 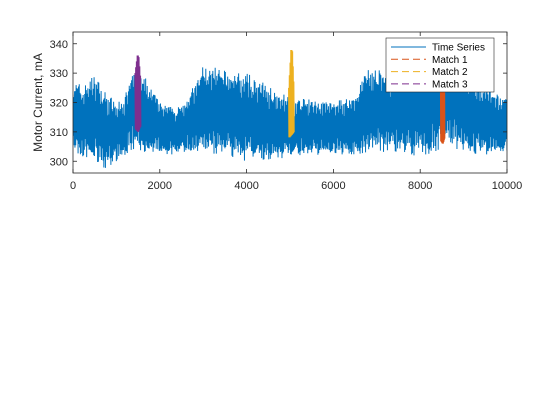 What do you see at coordinates (333, 186) in the screenshot?
I see `x-tick-label: 6000` at bounding box center [333, 186].